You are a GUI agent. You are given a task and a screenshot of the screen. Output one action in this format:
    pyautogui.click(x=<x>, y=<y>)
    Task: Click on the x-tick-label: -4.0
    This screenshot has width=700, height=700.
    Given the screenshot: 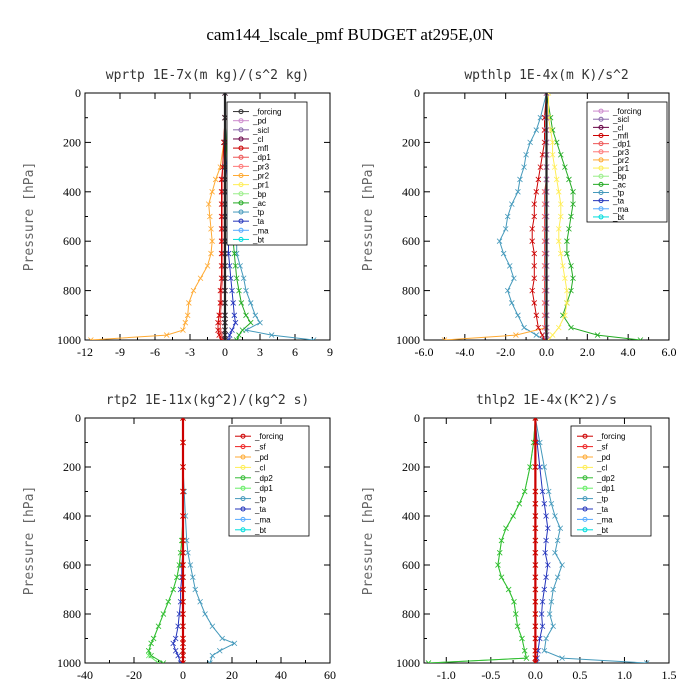 What is the action you would take?
    pyautogui.click(x=464, y=352)
    